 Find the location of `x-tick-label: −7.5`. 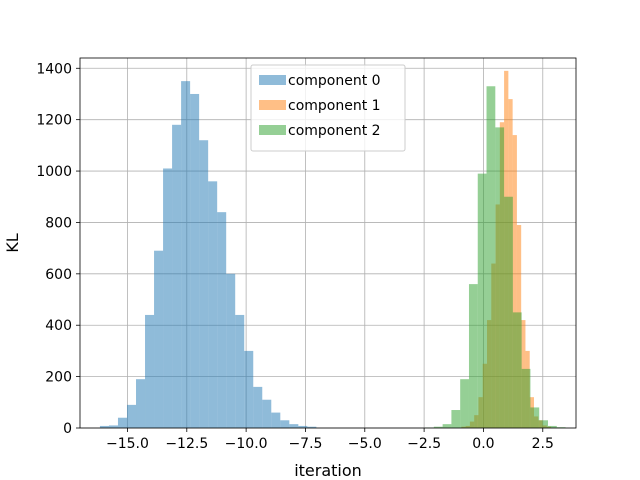

x-tick-label: −7.5 is located at coordinates (305, 444).